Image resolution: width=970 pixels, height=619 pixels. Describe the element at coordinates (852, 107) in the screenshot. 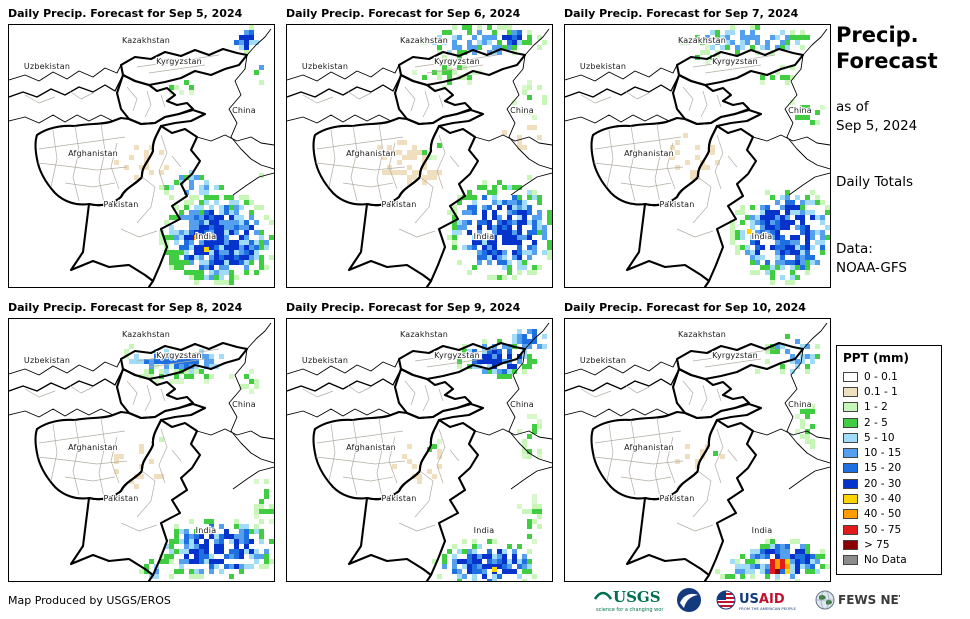

I see `as-of-label: as of` at that location.